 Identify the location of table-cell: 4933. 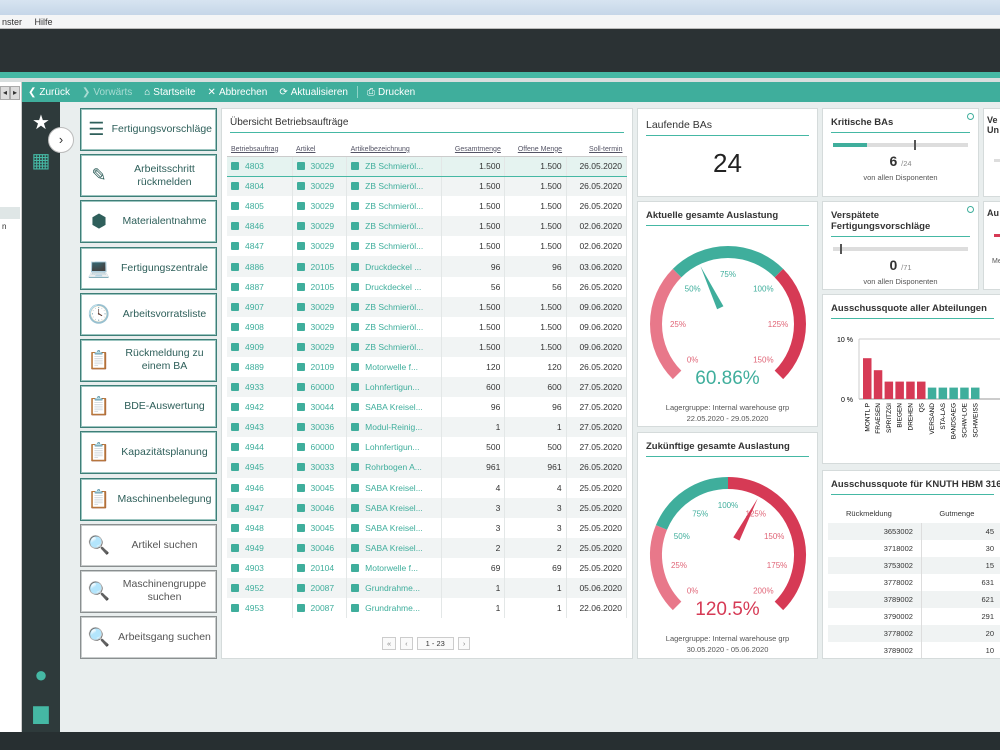
(260, 387).